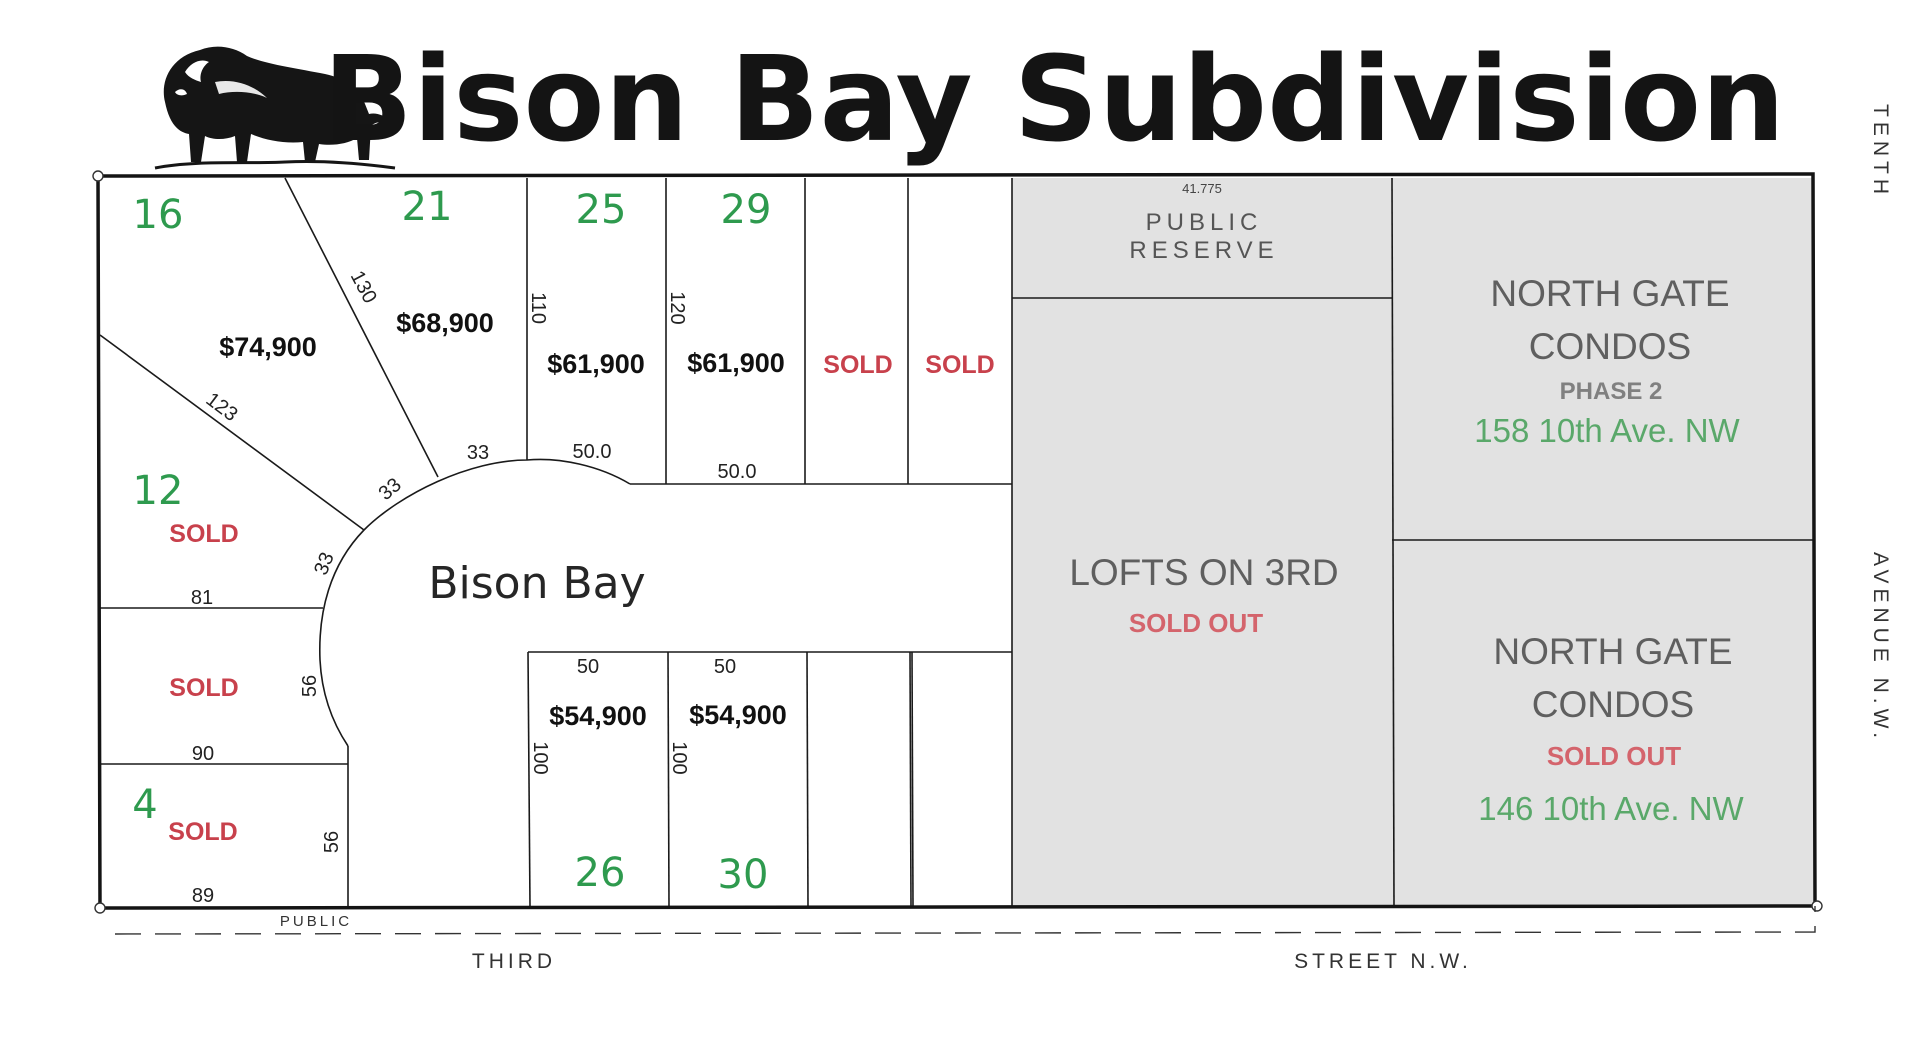  What do you see at coordinates (268, 347) in the screenshot?
I see `lot-price: $74,900` at bounding box center [268, 347].